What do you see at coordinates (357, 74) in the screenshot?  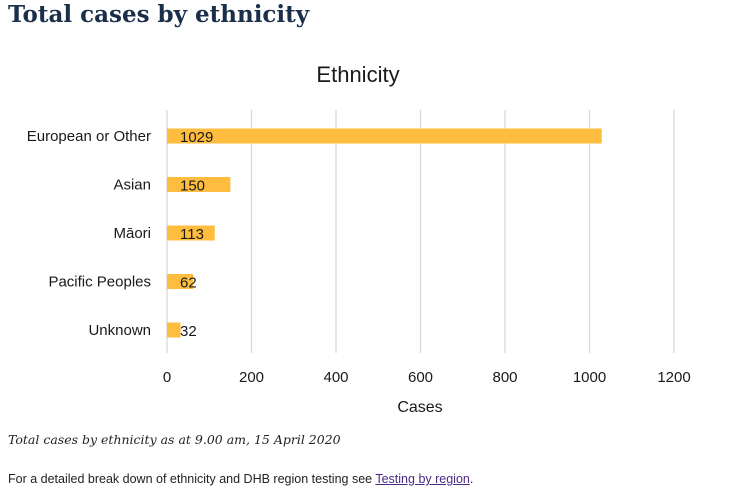 I see `chart-title: Ethnicity` at bounding box center [357, 74].